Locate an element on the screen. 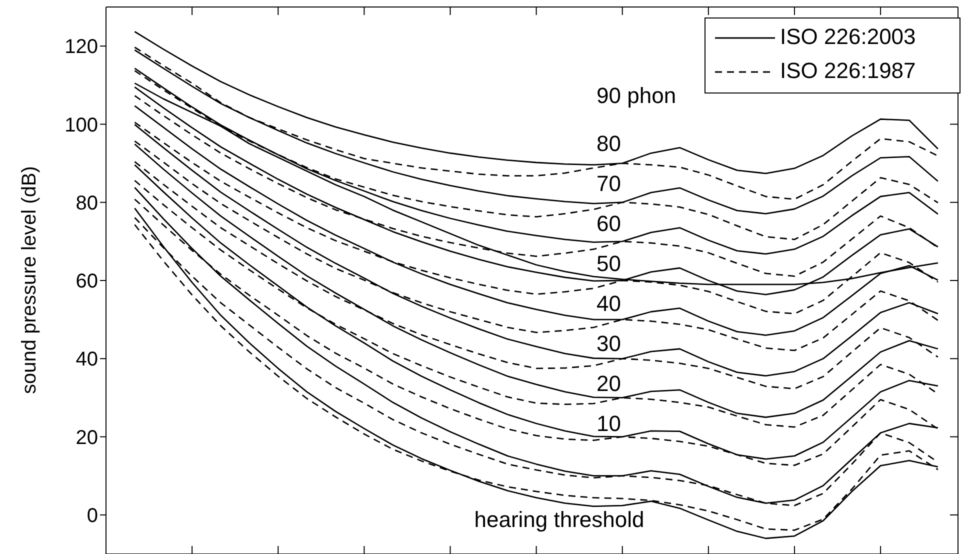 Image resolution: width=969 pixels, height=554 pixels. annotation: 80 is located at coordinates (609, 143).